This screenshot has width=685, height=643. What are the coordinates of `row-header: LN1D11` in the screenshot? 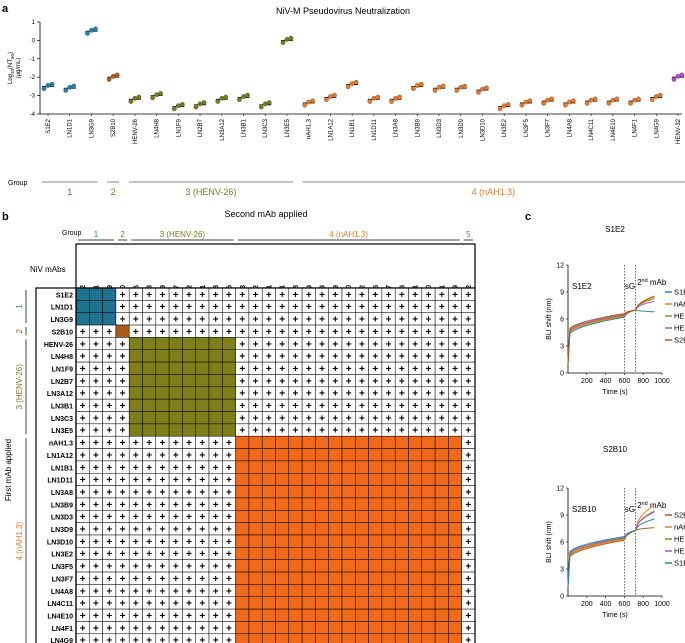 It's located at (60, 481).